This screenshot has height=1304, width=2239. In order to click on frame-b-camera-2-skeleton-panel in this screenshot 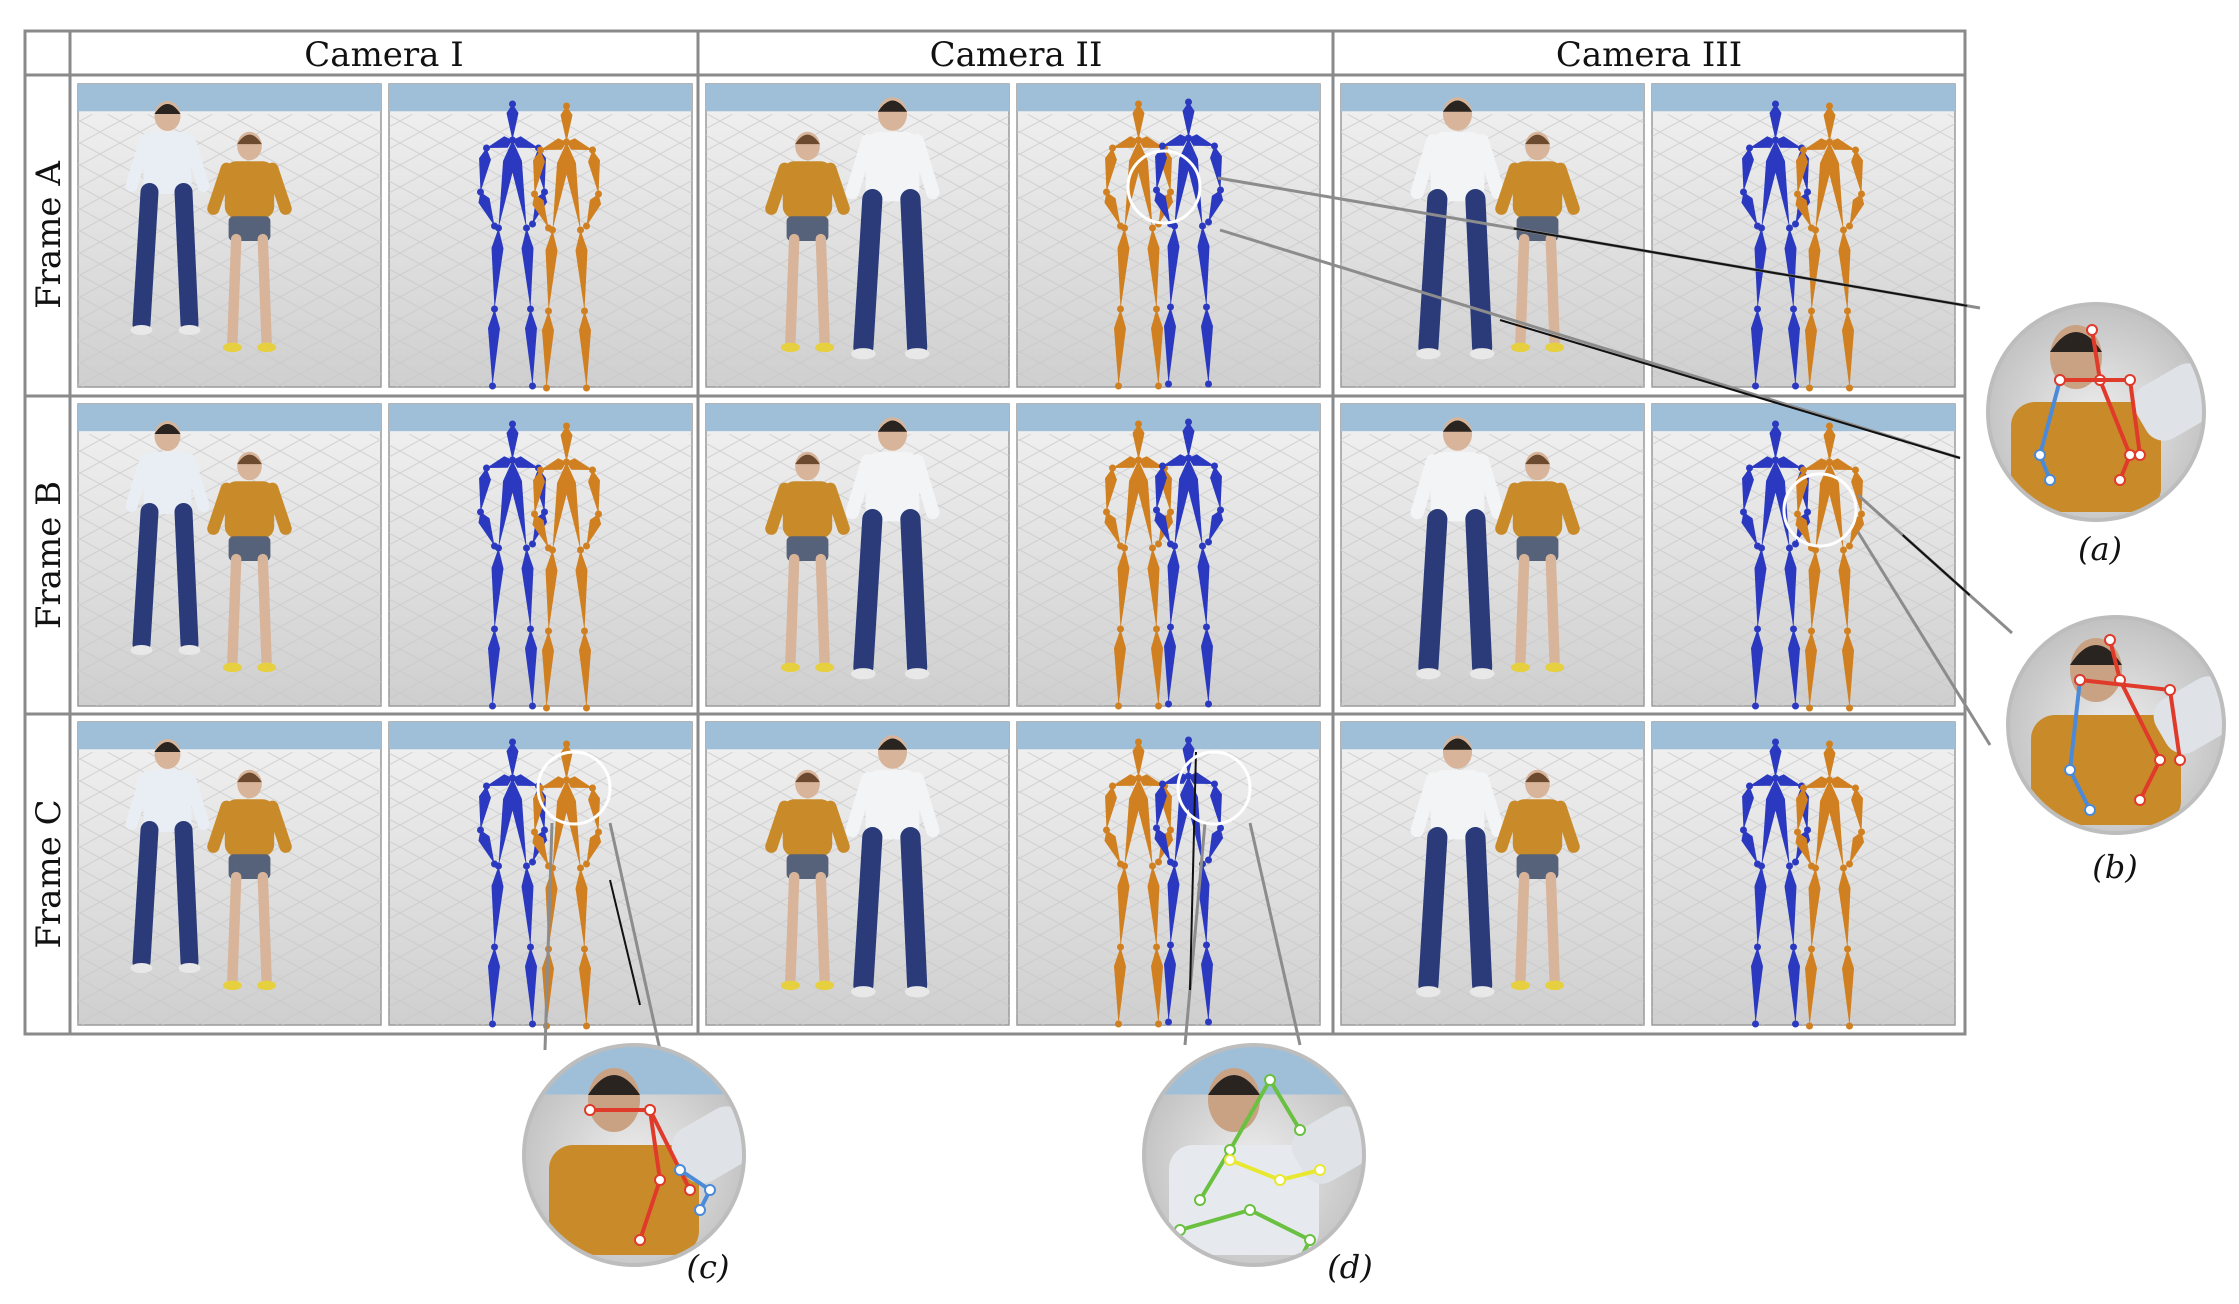, I will do `click(1168, 556)`.